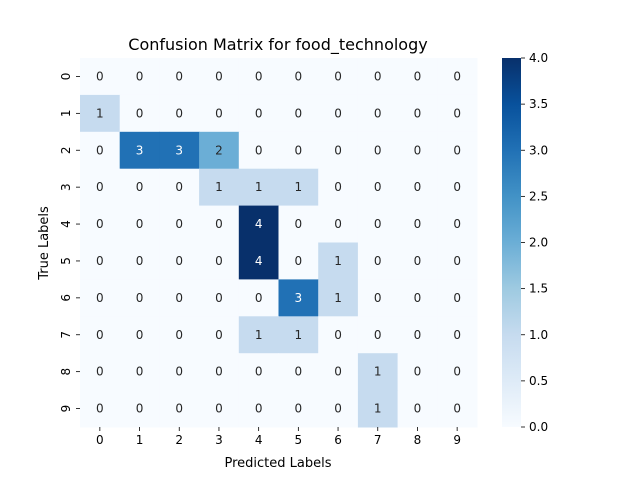  I want to click on y-tick-label: 7, so click(66, 335).